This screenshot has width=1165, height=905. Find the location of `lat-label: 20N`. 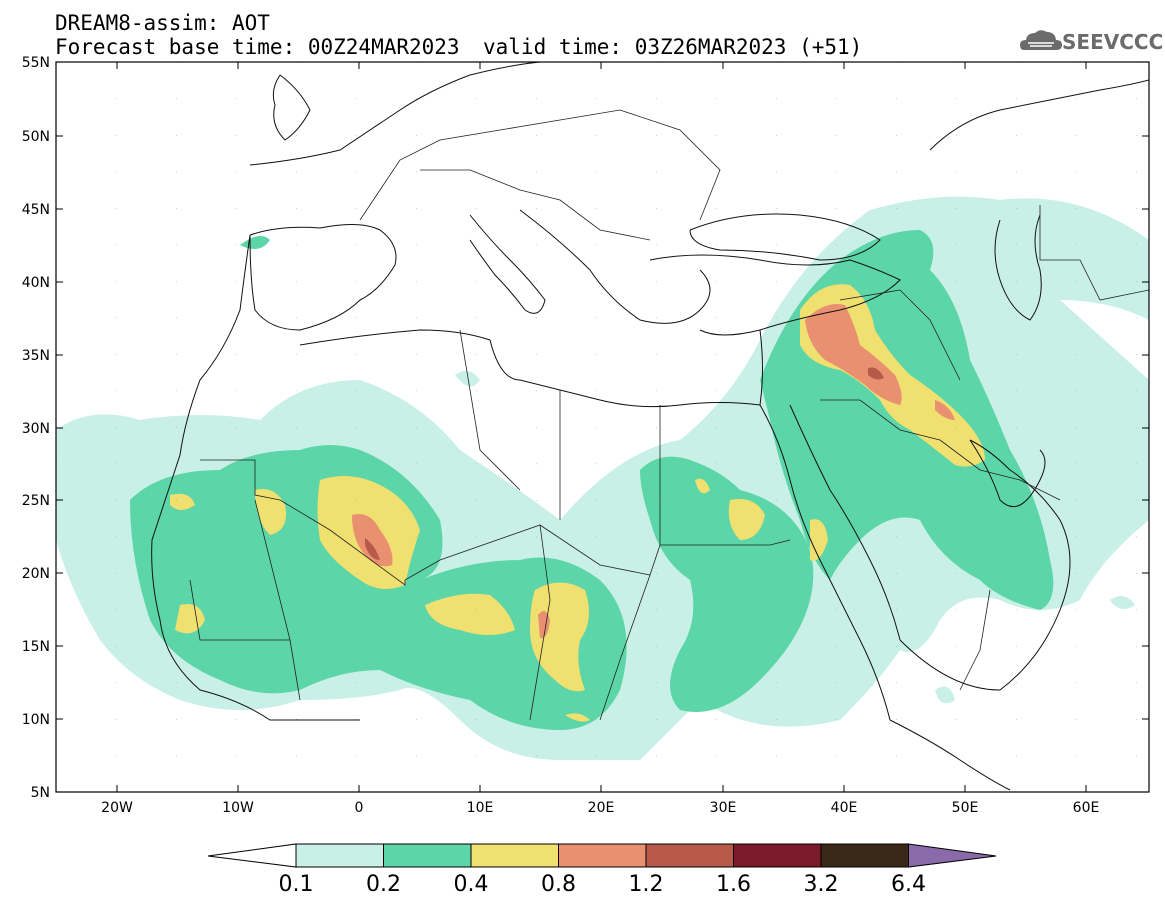

lat-label: 20N is located at coordinates (36, 574).